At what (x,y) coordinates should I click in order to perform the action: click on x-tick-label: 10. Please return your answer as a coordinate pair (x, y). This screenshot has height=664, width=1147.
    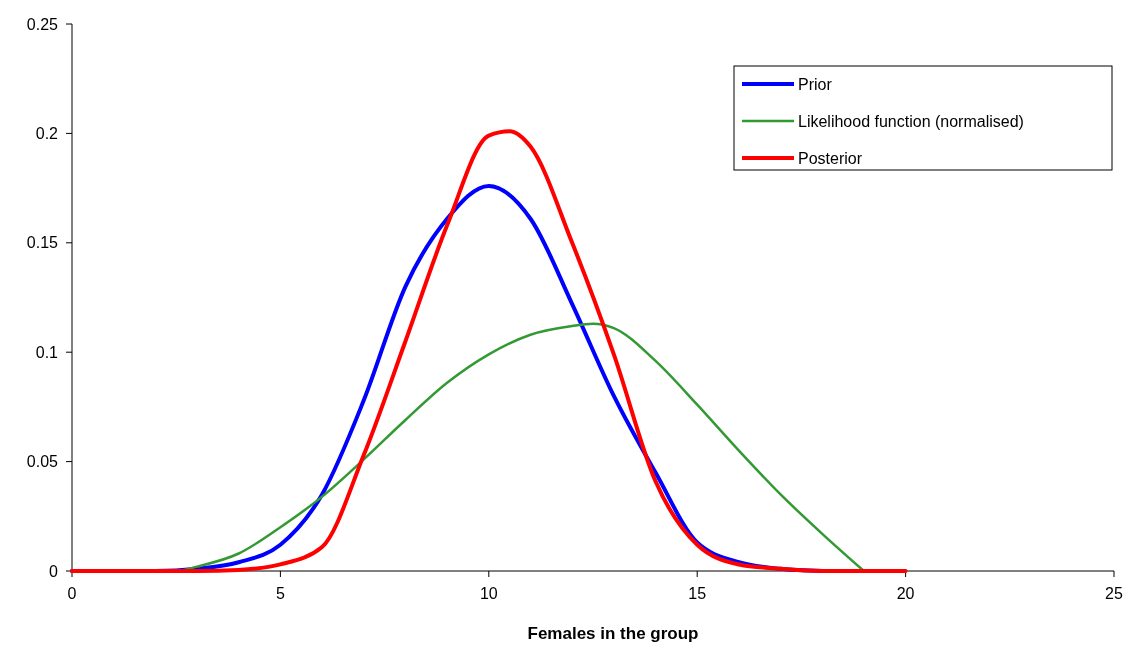
    Looking at the image, I should click on (488, 593).